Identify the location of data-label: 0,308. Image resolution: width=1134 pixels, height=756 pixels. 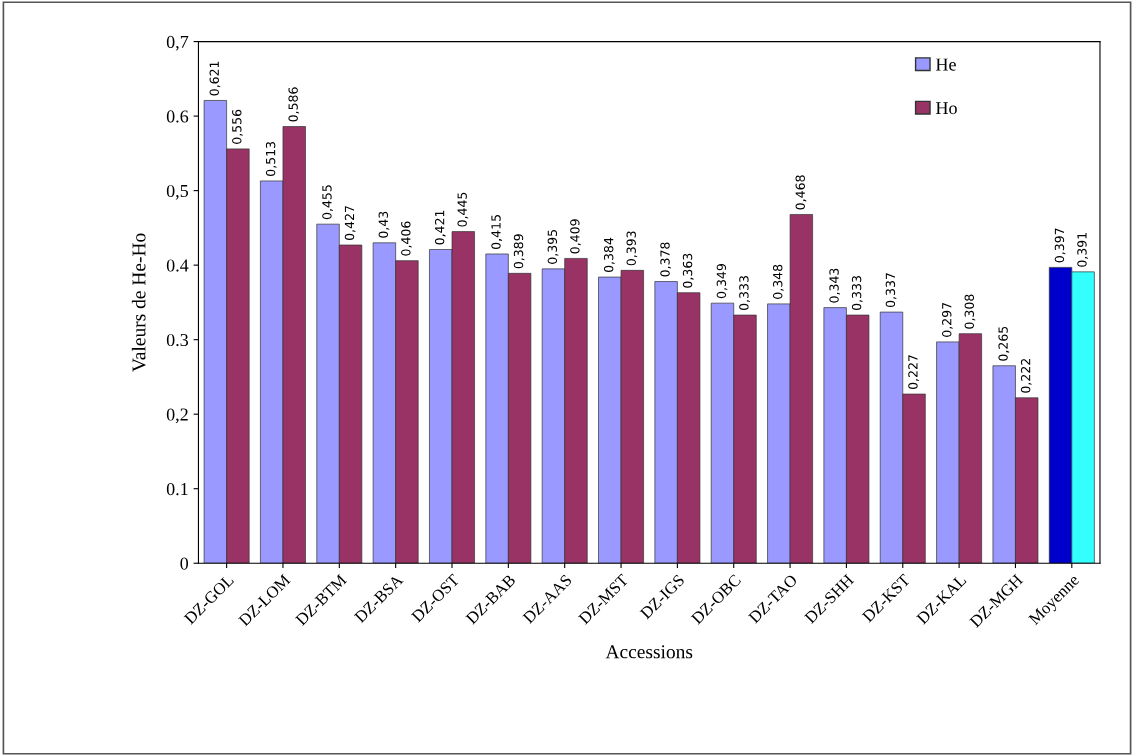
(970, 311).